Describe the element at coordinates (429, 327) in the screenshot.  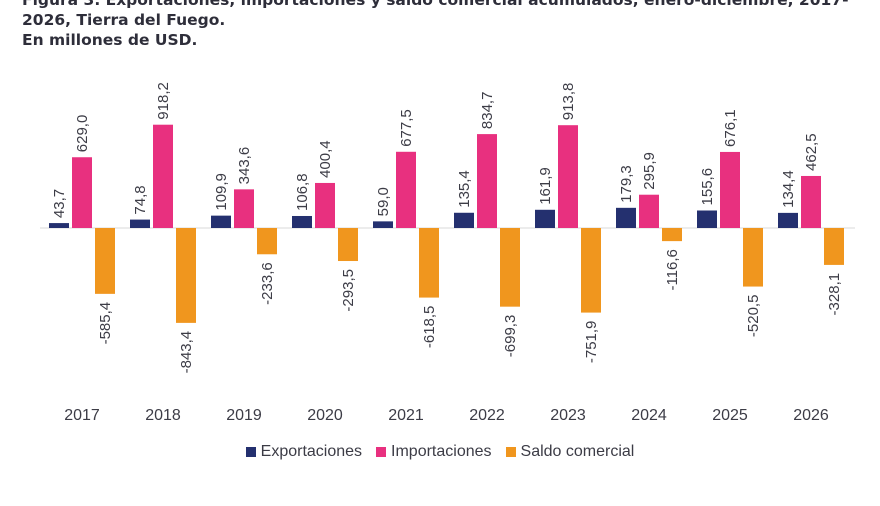
I see `data-label-saldo-comercial-2021: -618,5` at that location.